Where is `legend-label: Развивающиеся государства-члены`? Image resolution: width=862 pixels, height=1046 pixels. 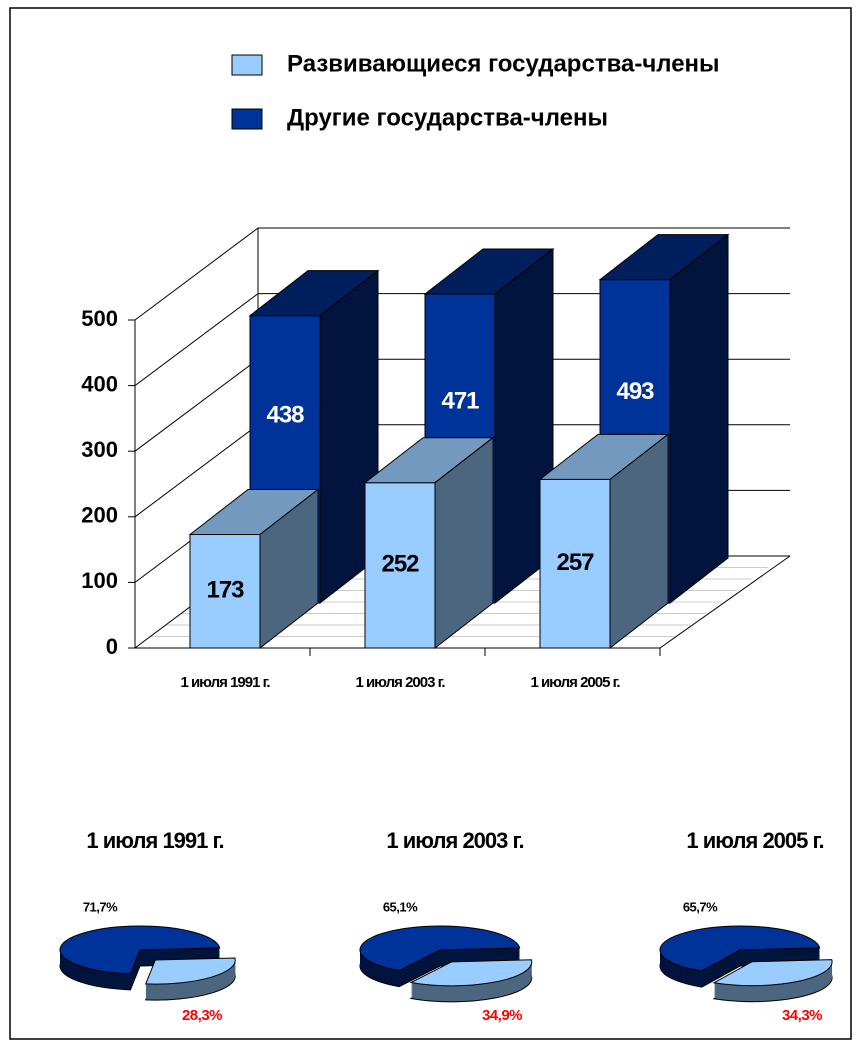 legend-label: Развивающиеся государства-члены is located at coordinates (503, 63).